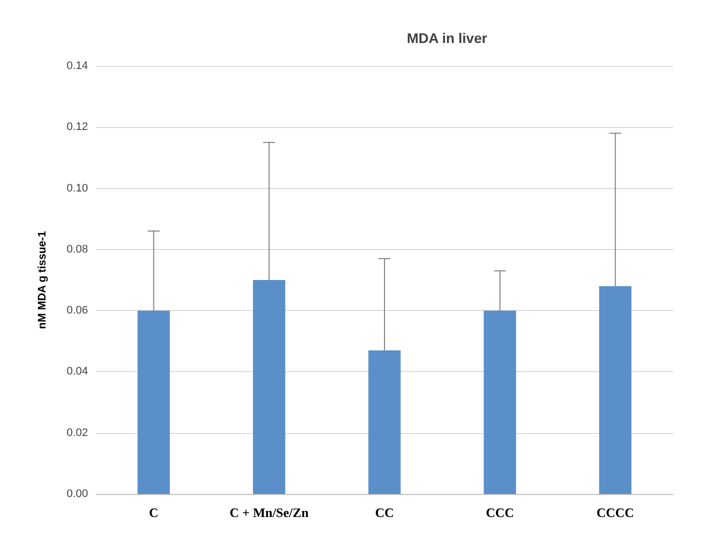  What do you see at coordinates (153, 512) in the screenshot?
I see `x-tick-label: C` at bounding box center [153, 512].